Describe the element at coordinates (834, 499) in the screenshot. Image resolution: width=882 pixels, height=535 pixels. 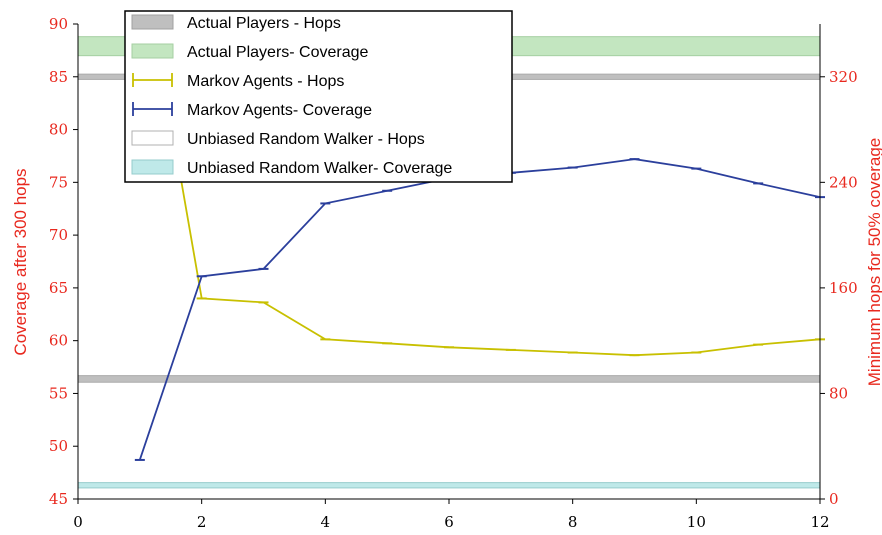
I see `right-tick-label-0: 0` at that location.